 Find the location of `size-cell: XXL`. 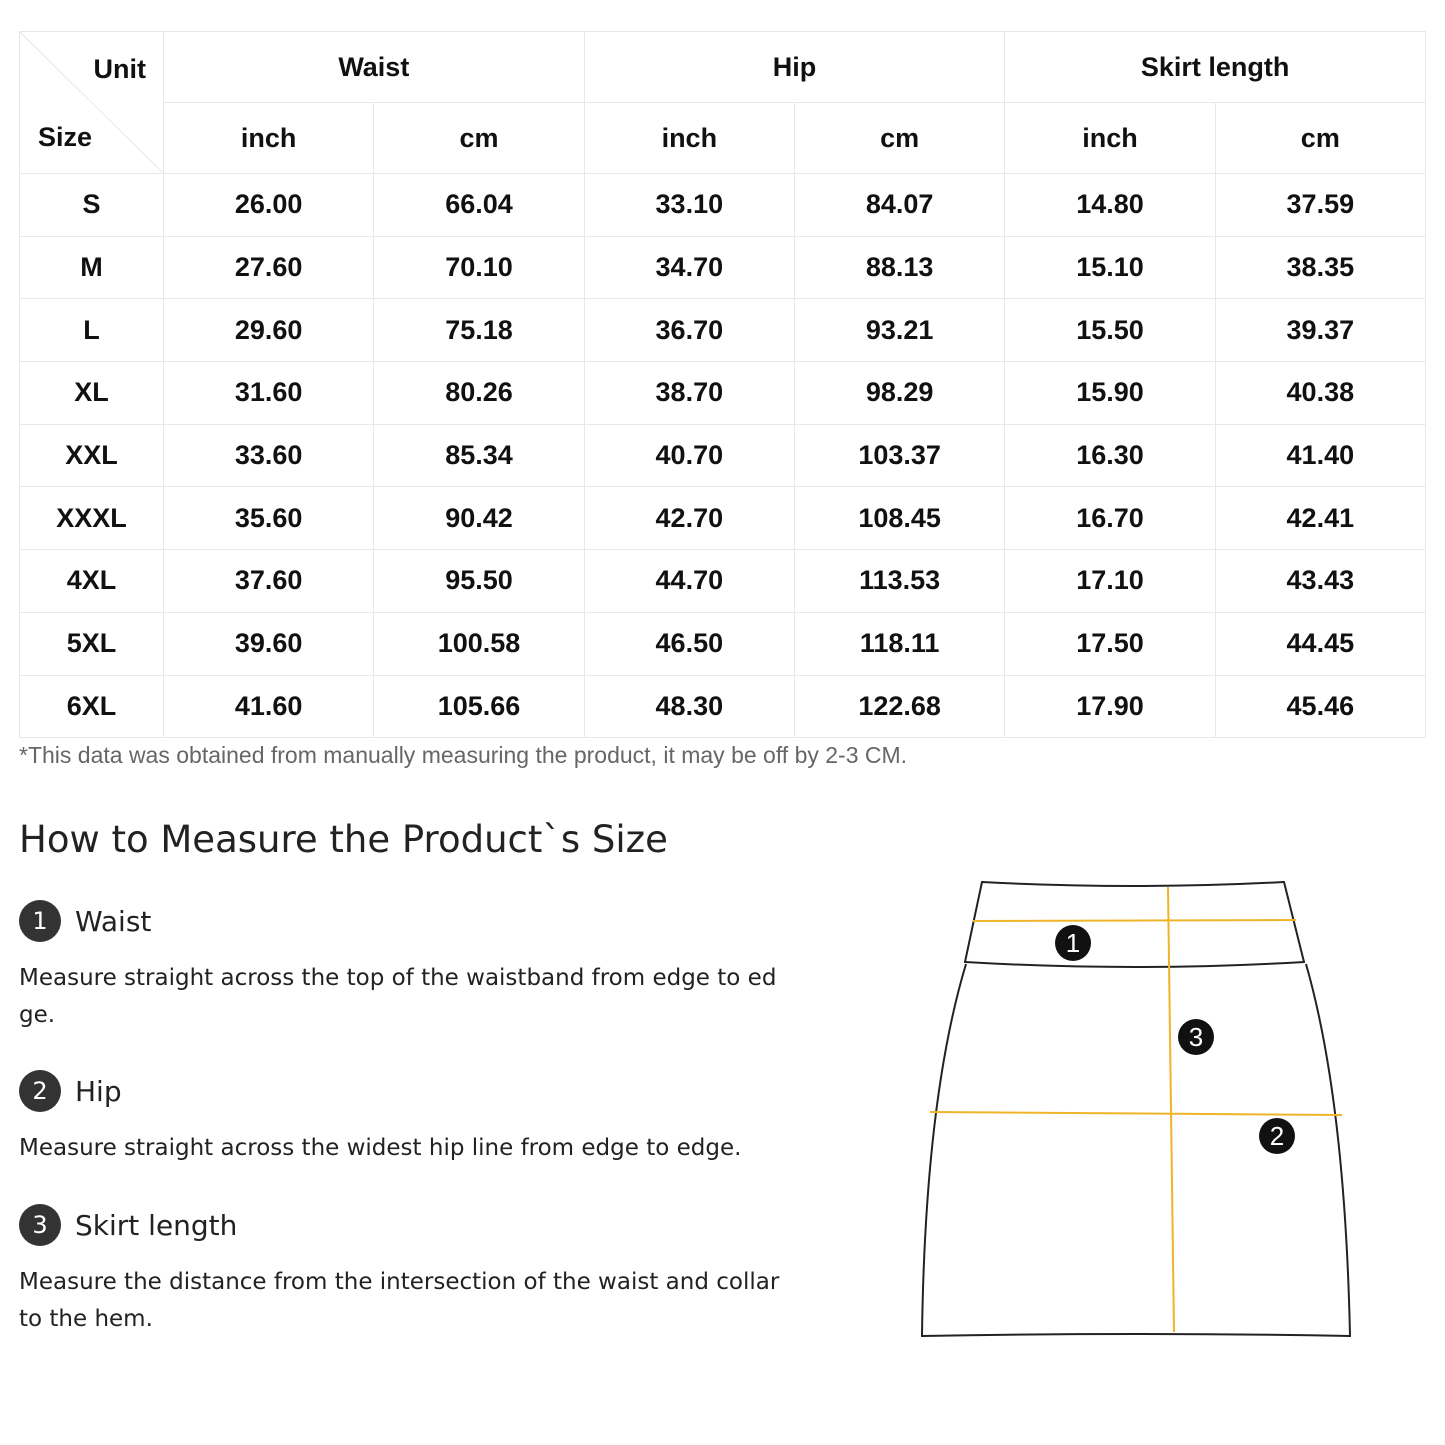

size-cell: XXL is located at coordinates (91, 455).